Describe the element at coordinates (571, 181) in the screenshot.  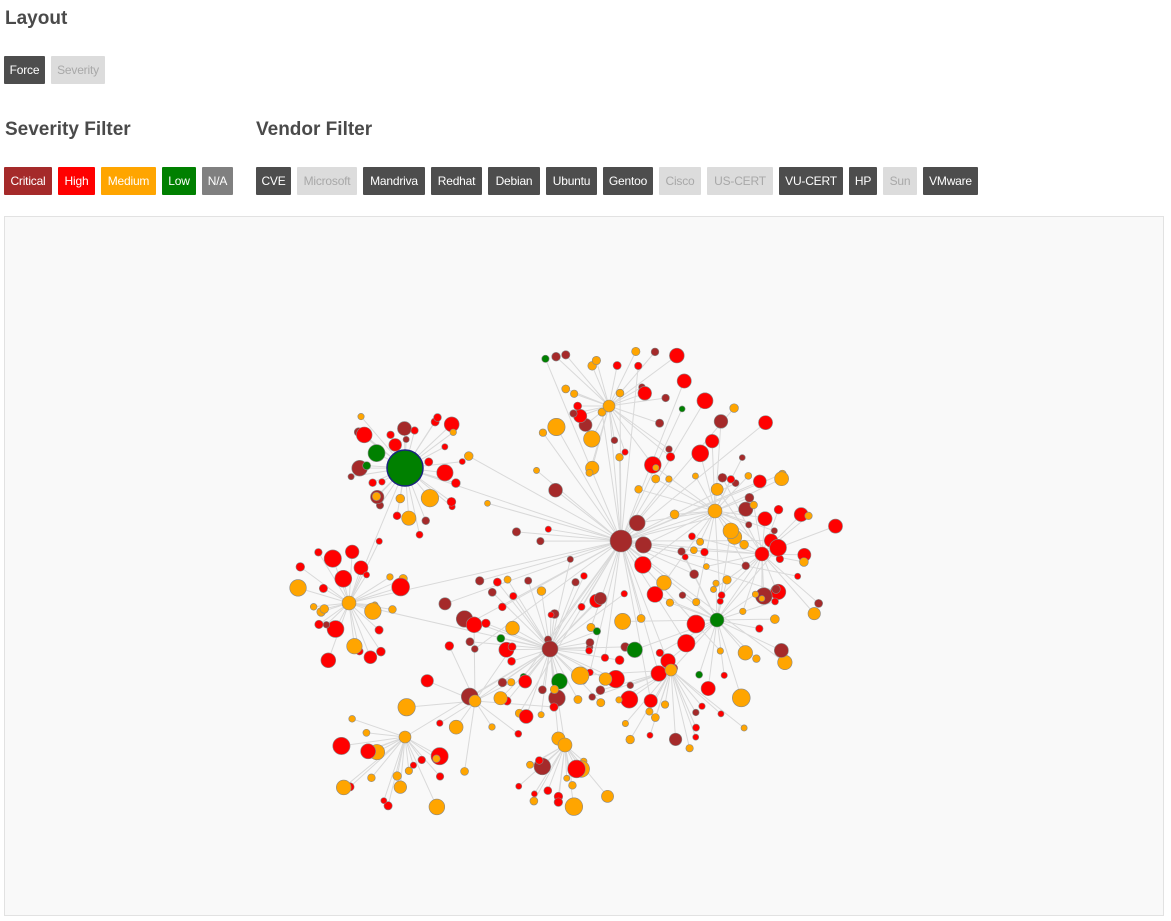
I see `vendor-ubuntu-button: Ubuntu` at that location.